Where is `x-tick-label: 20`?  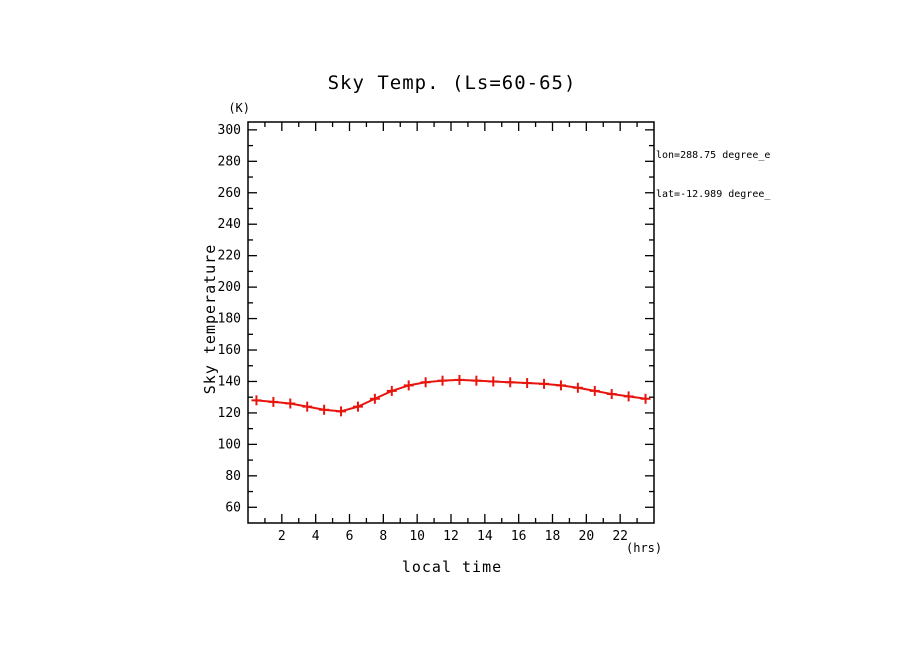 x-tick-label: 20 is located at coordinates (587, 536).